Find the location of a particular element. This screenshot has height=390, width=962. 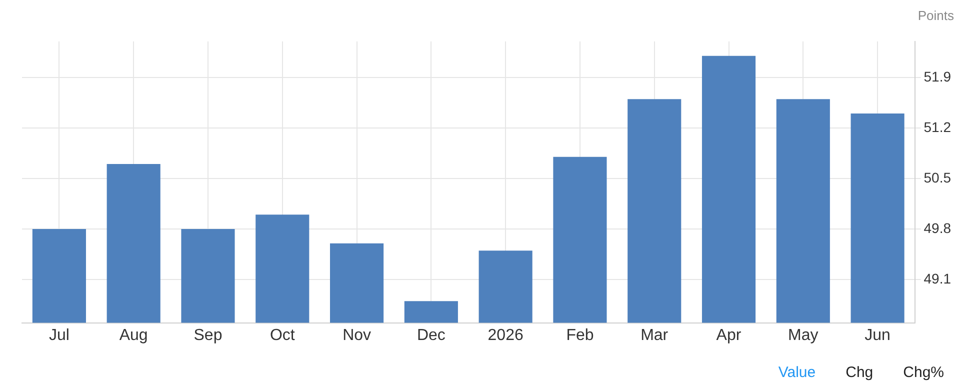

x-tick-label: Feb is located at coordinates (580, 335).